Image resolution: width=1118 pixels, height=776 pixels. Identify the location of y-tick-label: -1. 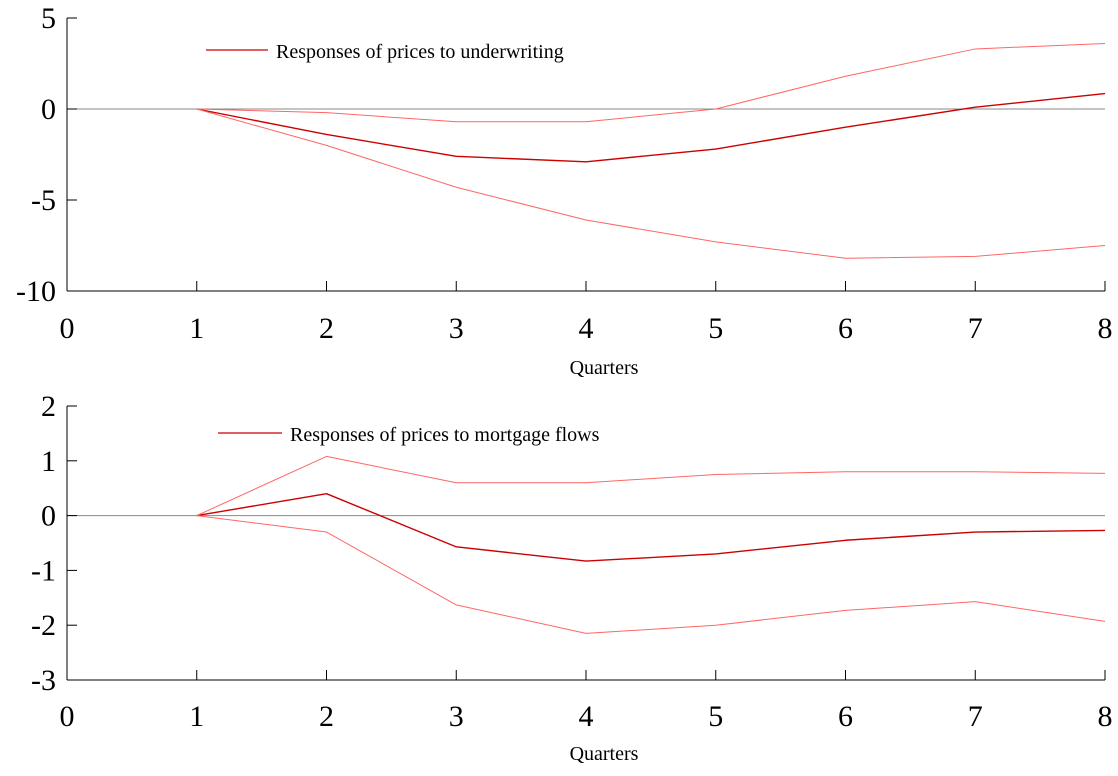
(43, 570).